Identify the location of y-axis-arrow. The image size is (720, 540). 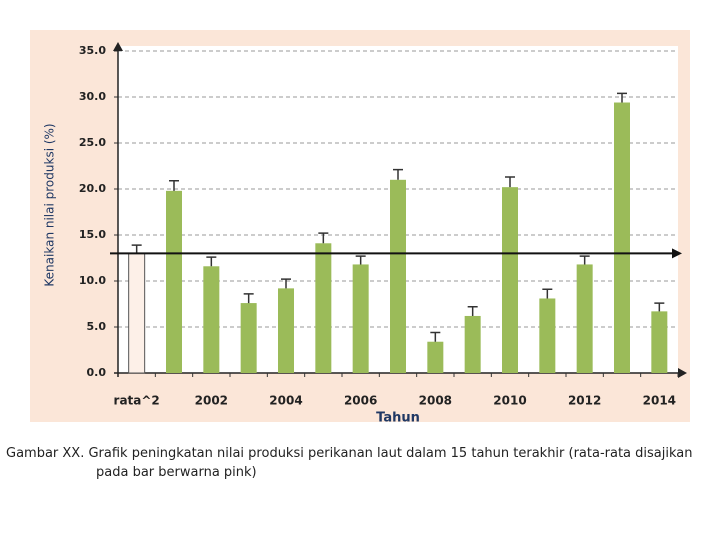
(118, 46).